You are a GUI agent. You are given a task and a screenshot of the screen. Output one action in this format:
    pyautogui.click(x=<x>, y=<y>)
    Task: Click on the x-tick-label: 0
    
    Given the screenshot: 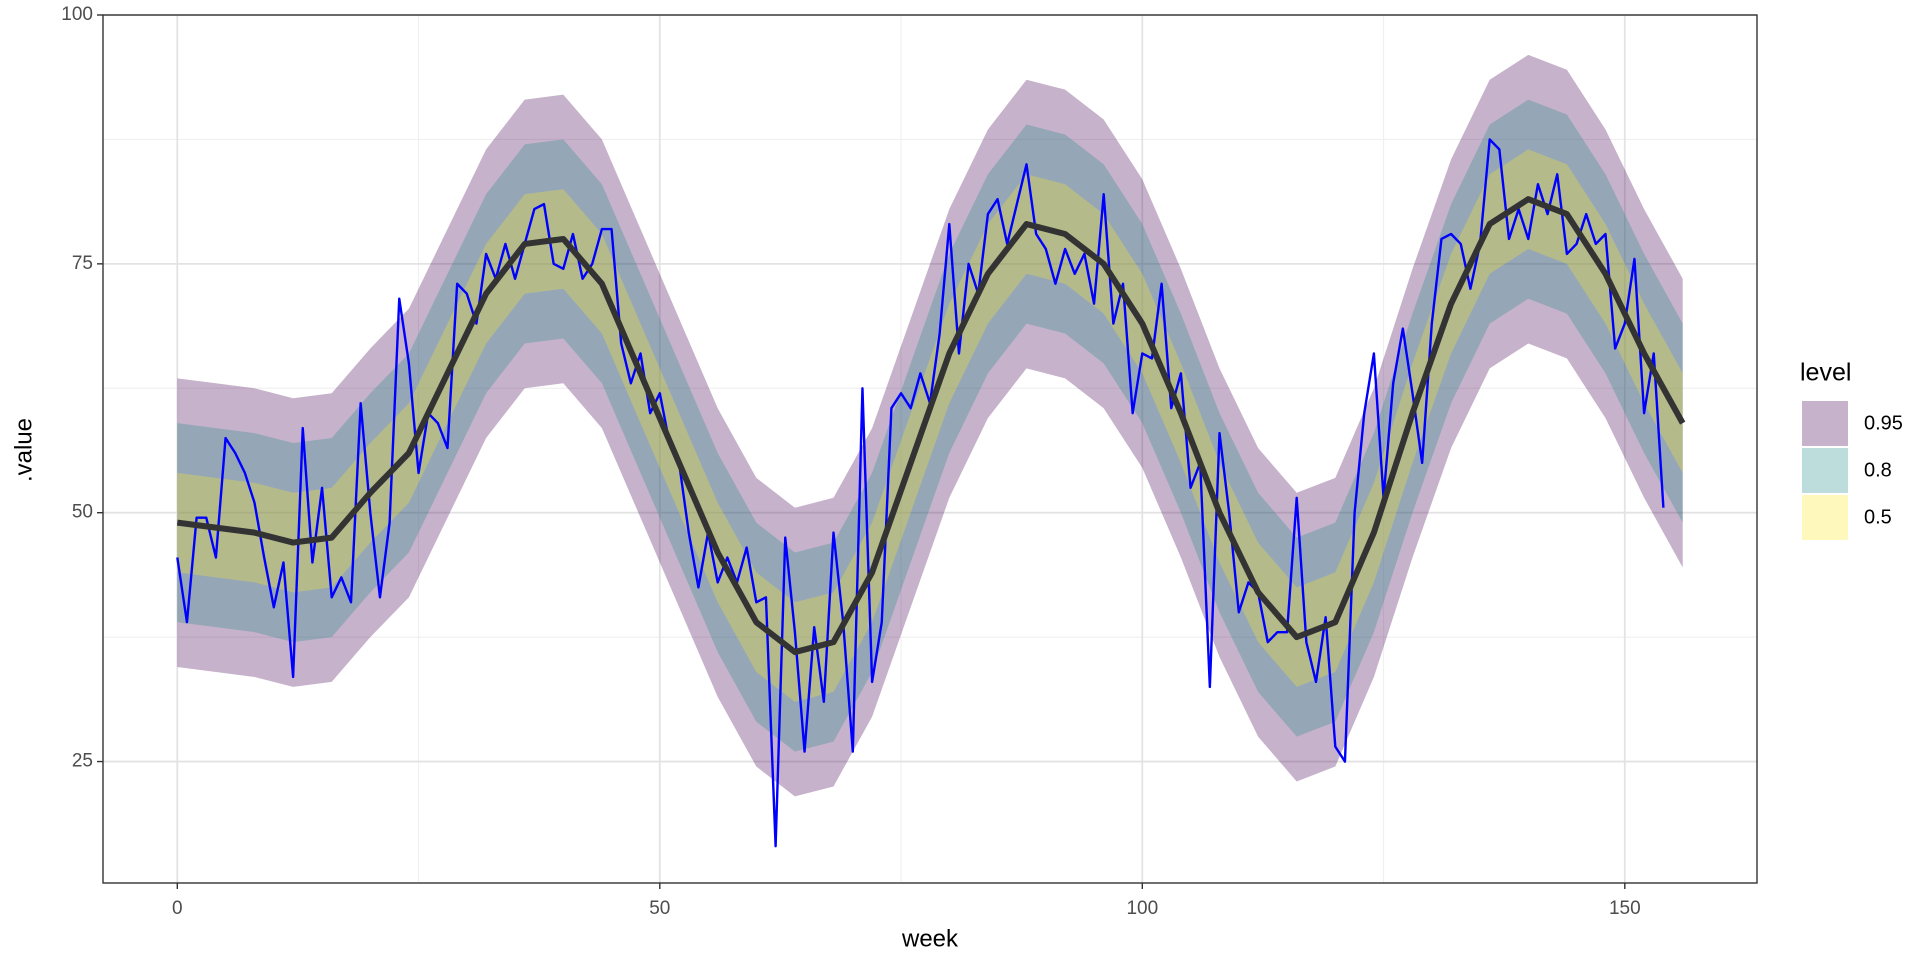 What is the action you would take?
    pyautogui.click(x=177, y=908)
    